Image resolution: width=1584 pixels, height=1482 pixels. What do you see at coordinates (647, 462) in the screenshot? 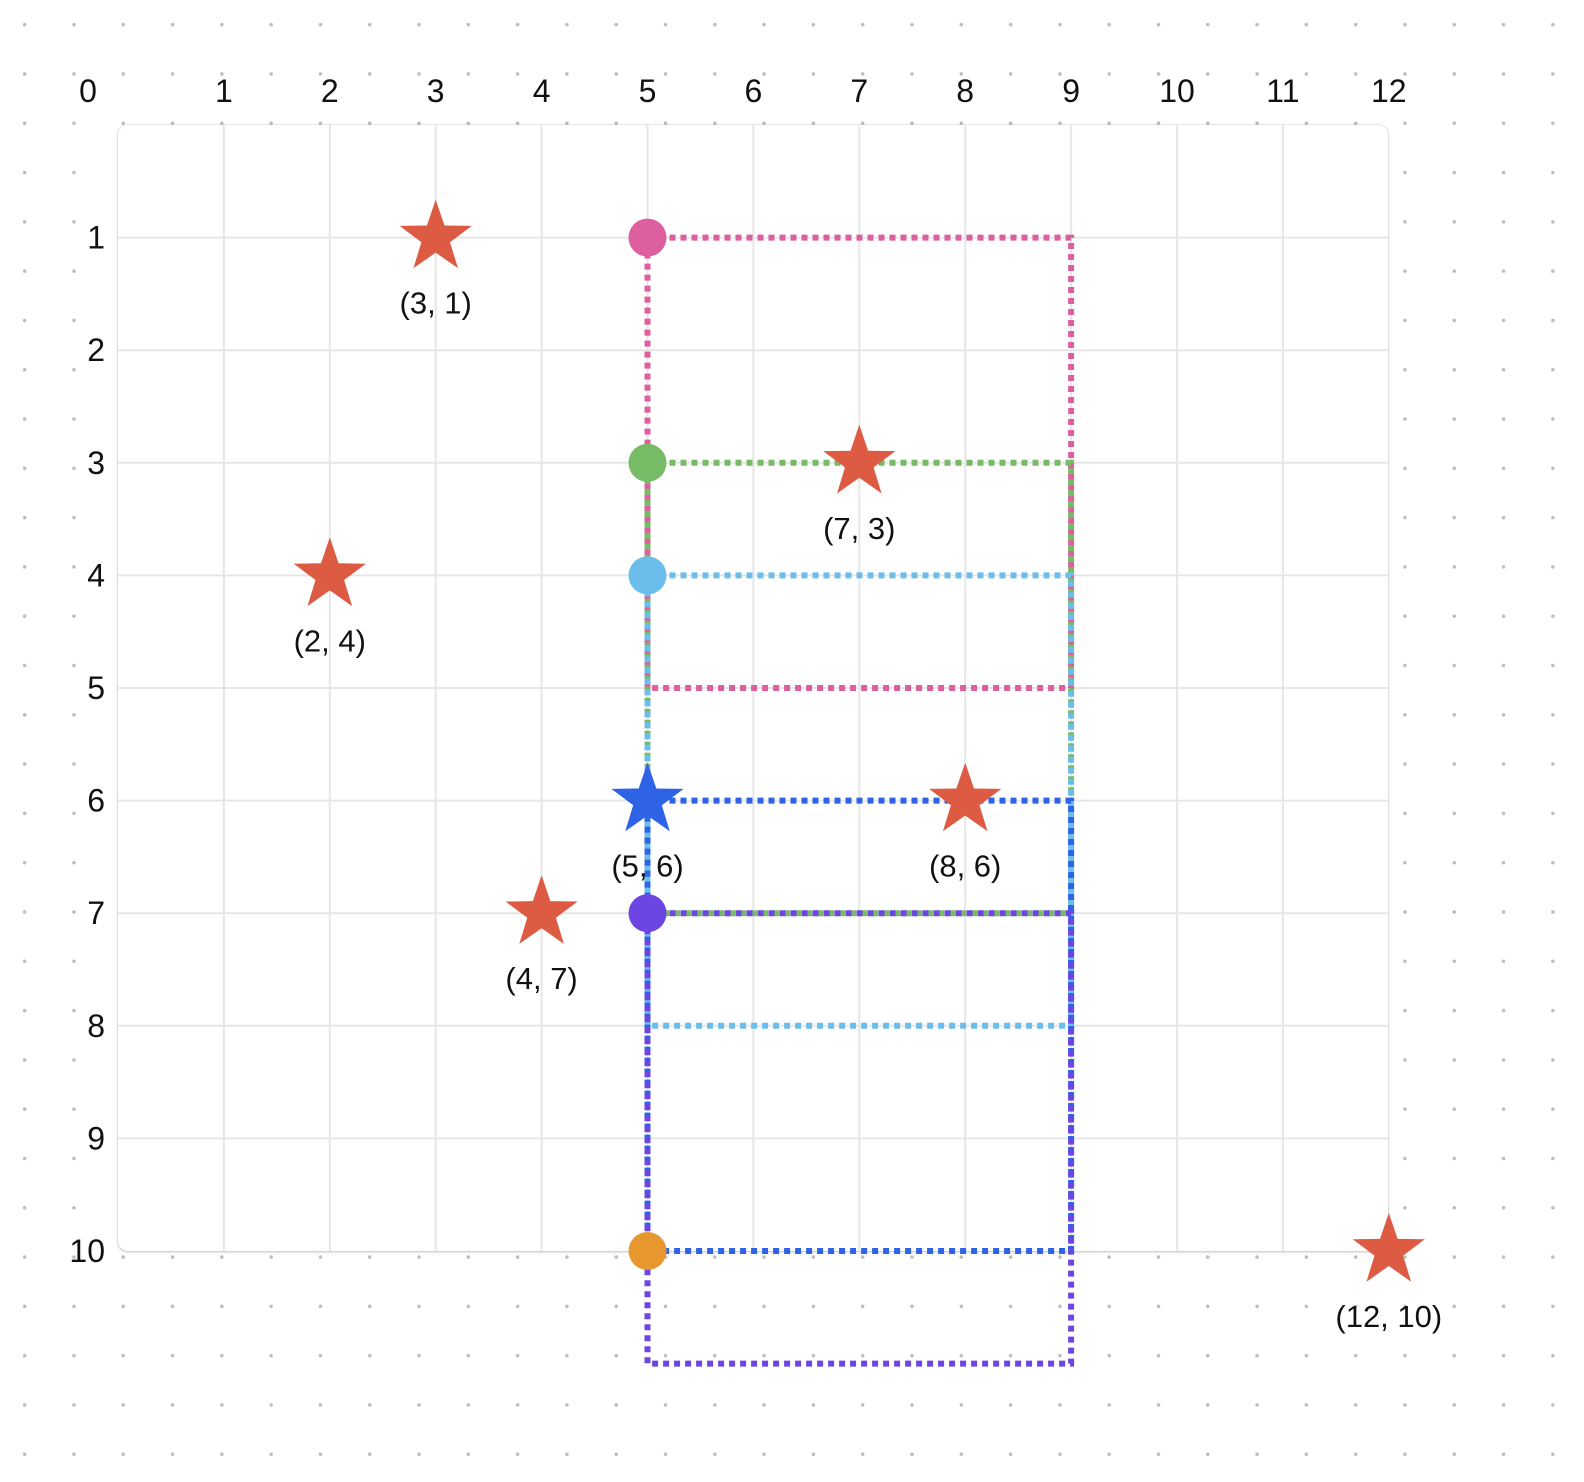
I see `marker-dot-green` at bounding box center [647, 462].